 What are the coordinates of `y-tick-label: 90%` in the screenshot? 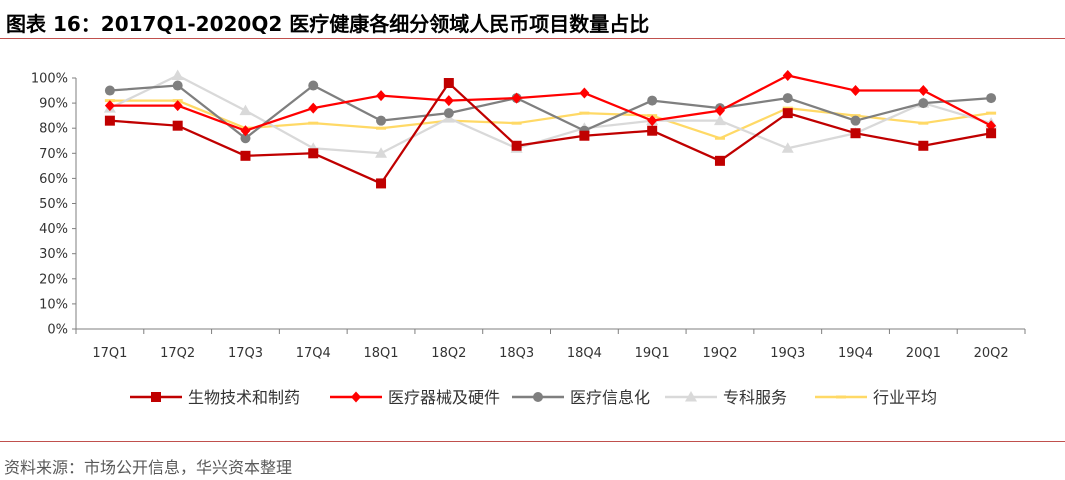 It's located at (53, 104).